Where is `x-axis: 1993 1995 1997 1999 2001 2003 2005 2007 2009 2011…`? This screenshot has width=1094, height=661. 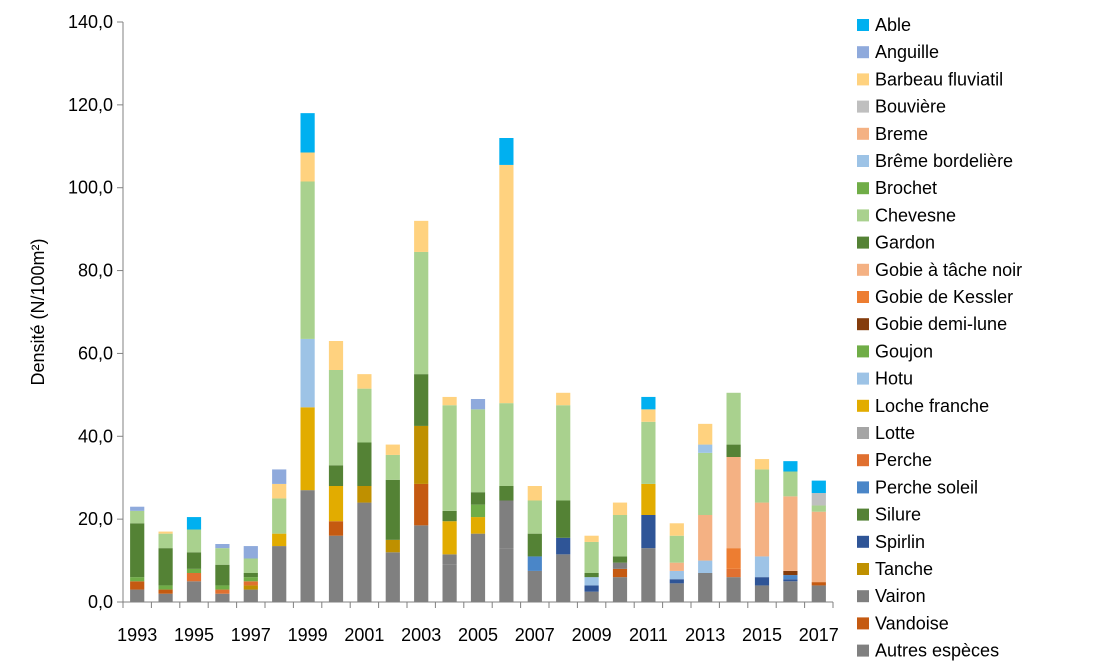
x-axis: 1993 1995 1997 1999 2001 2003 2005 2007 2009 2011… is located at coordinates (478, 623).